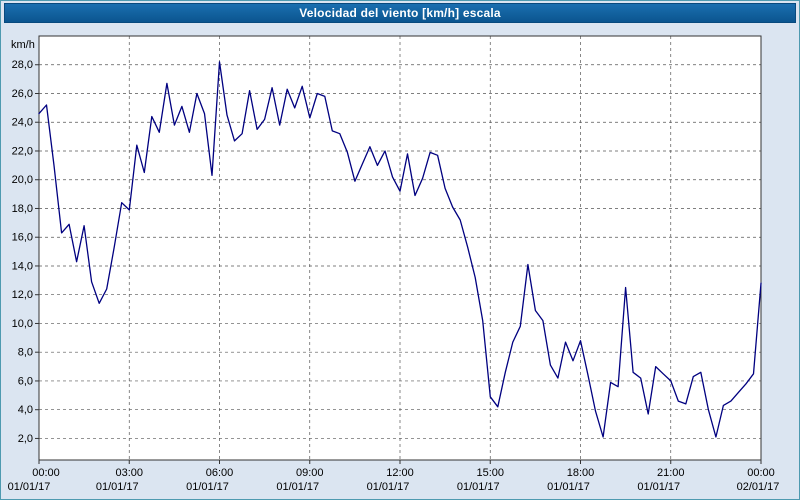 The height and width of the screenshot is (500, 800). I want to click on title-bar: Velocidad del viento [km/h] escala, so click(400, 13).